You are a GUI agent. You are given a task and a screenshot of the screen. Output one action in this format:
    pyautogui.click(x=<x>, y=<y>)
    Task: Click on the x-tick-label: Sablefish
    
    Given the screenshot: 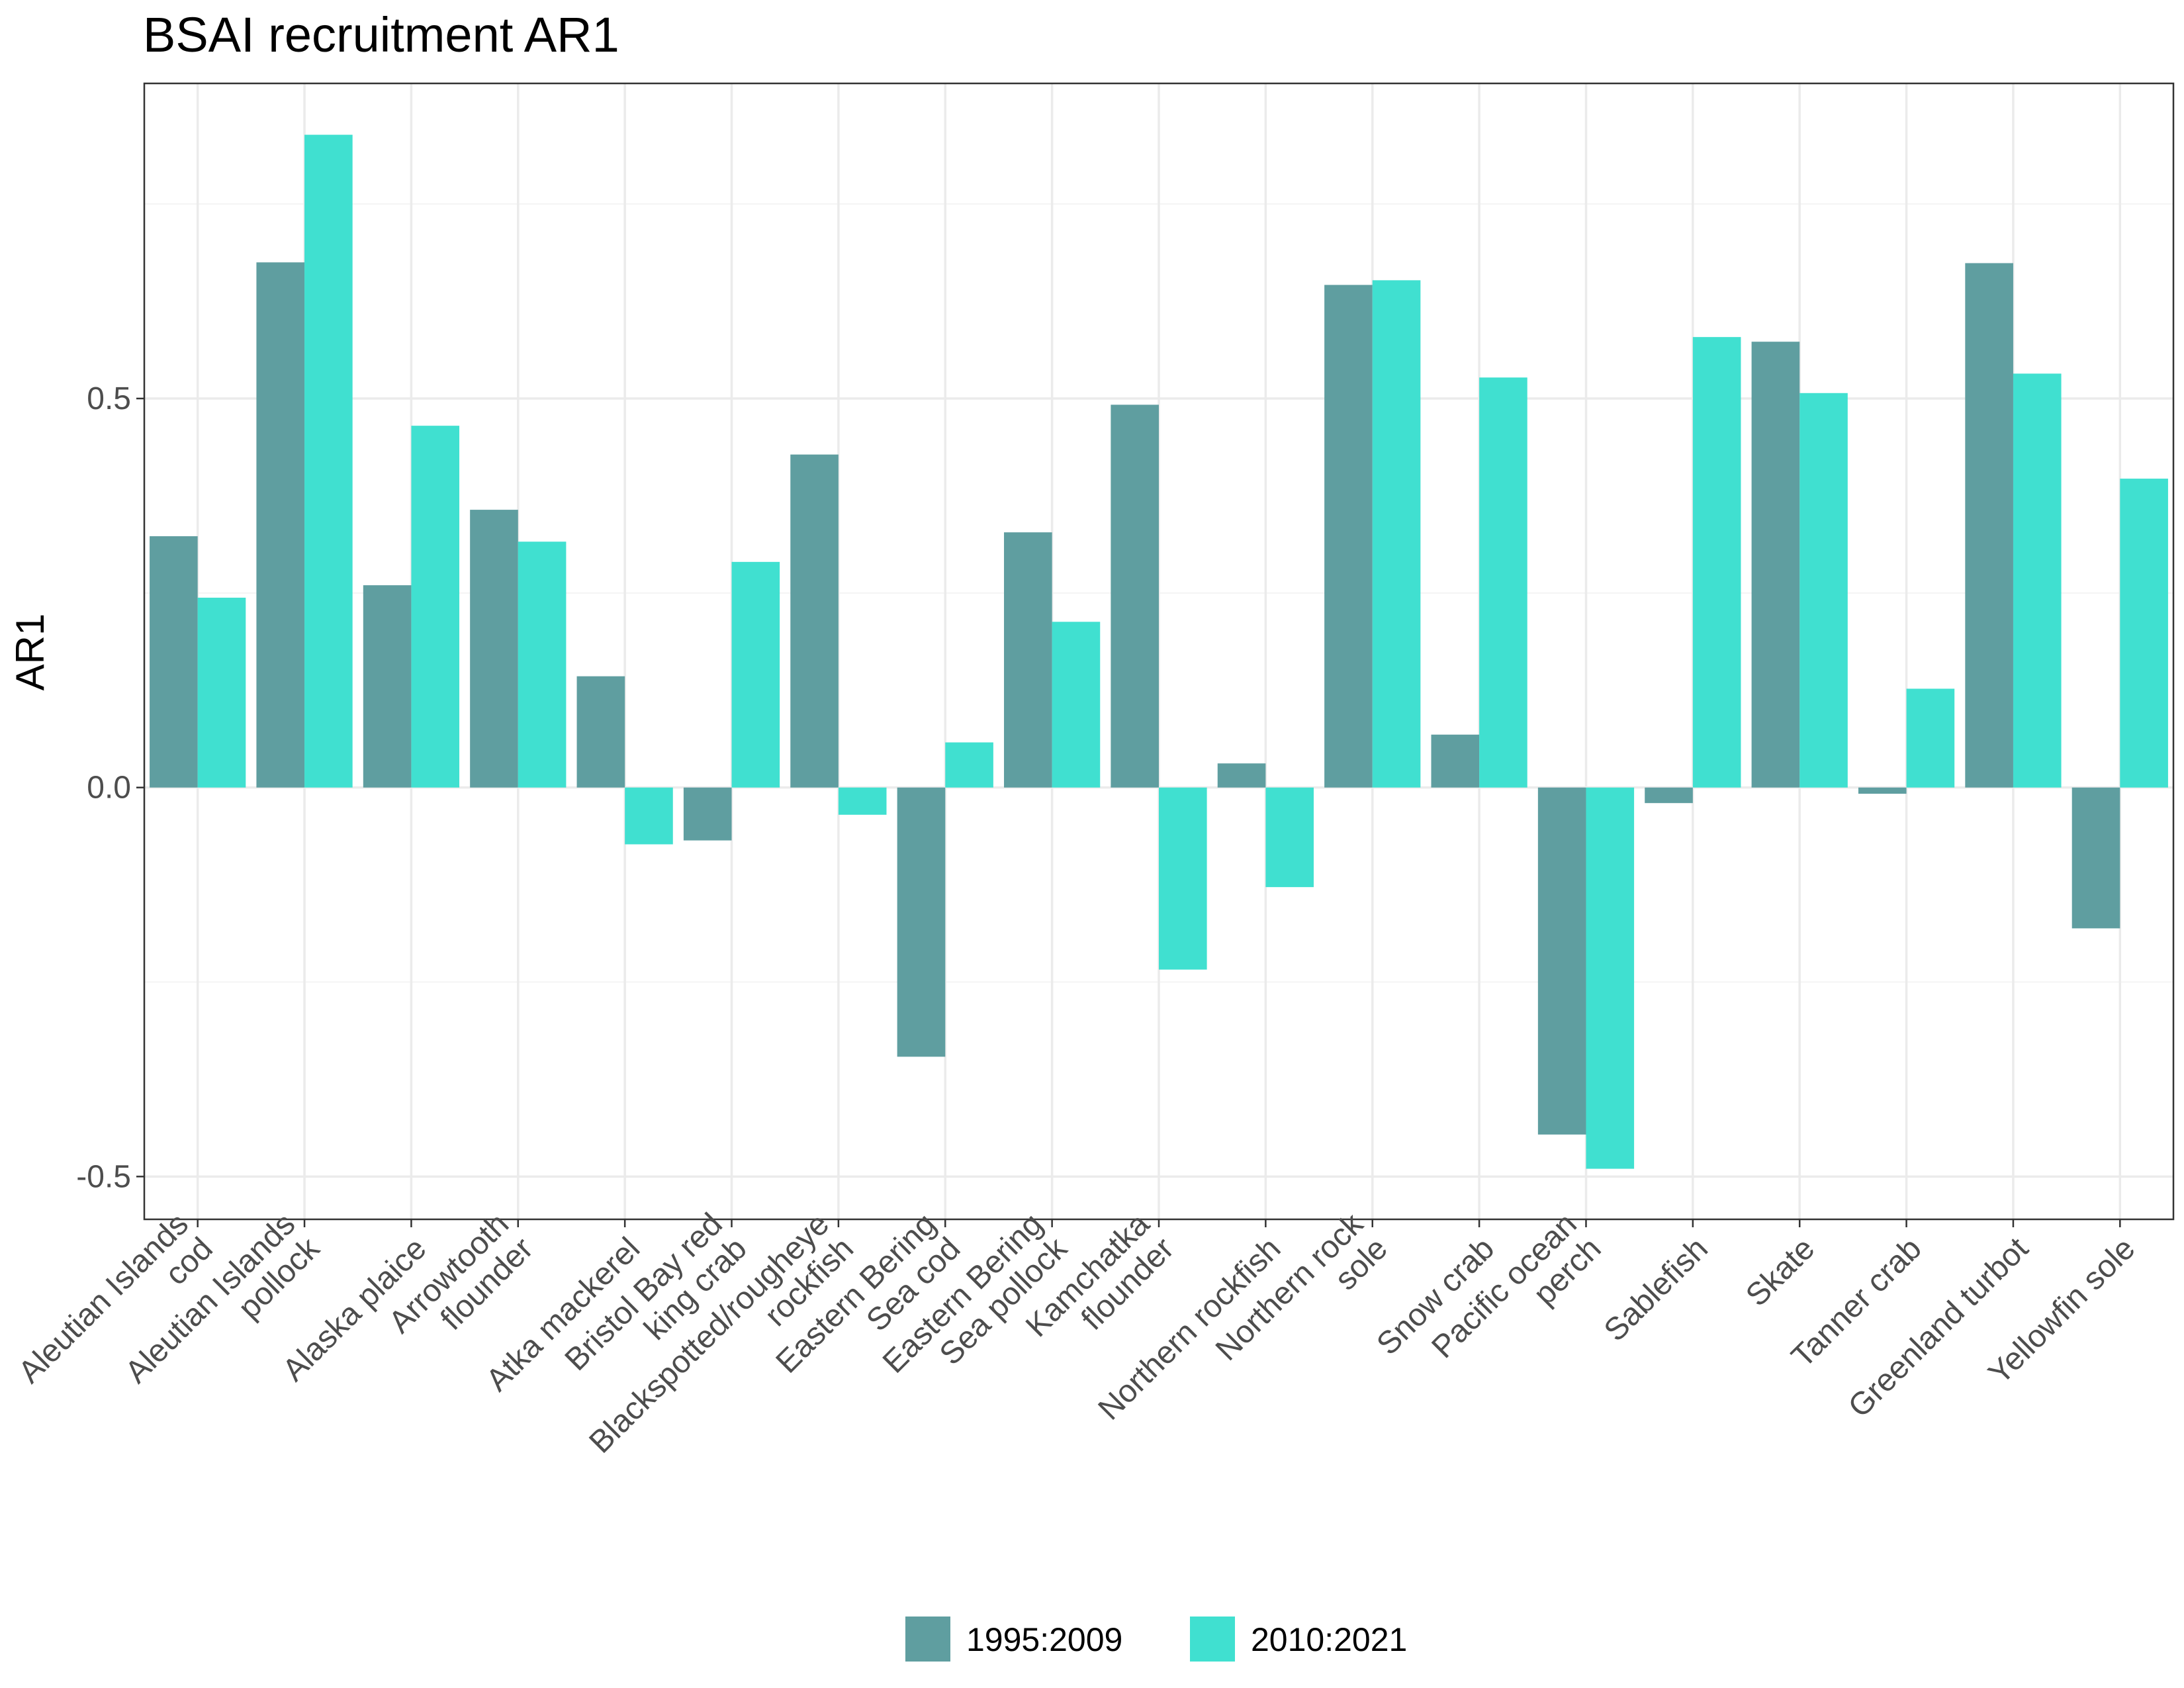 What is the action you would take?
    pyautogui.click(x=1656, y=1289)
    